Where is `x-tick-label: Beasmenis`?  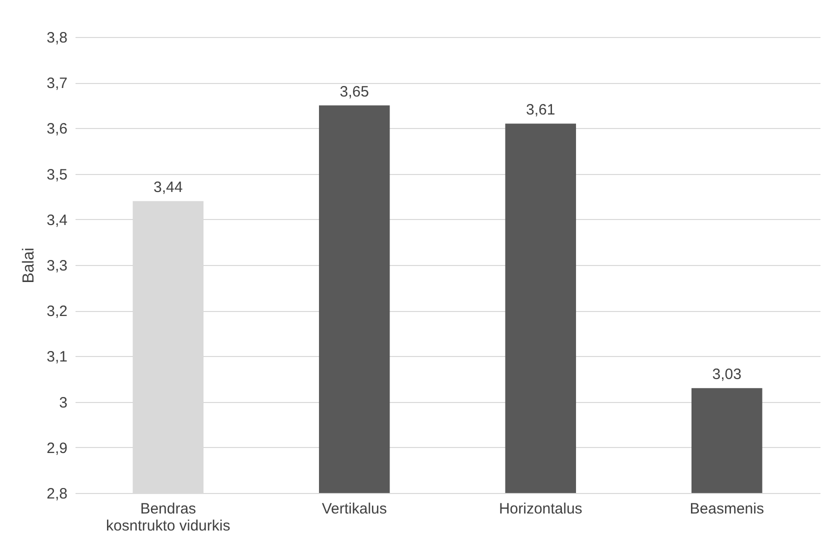 x-tick-label: Beasmenis is located at coordinates (727, 509).